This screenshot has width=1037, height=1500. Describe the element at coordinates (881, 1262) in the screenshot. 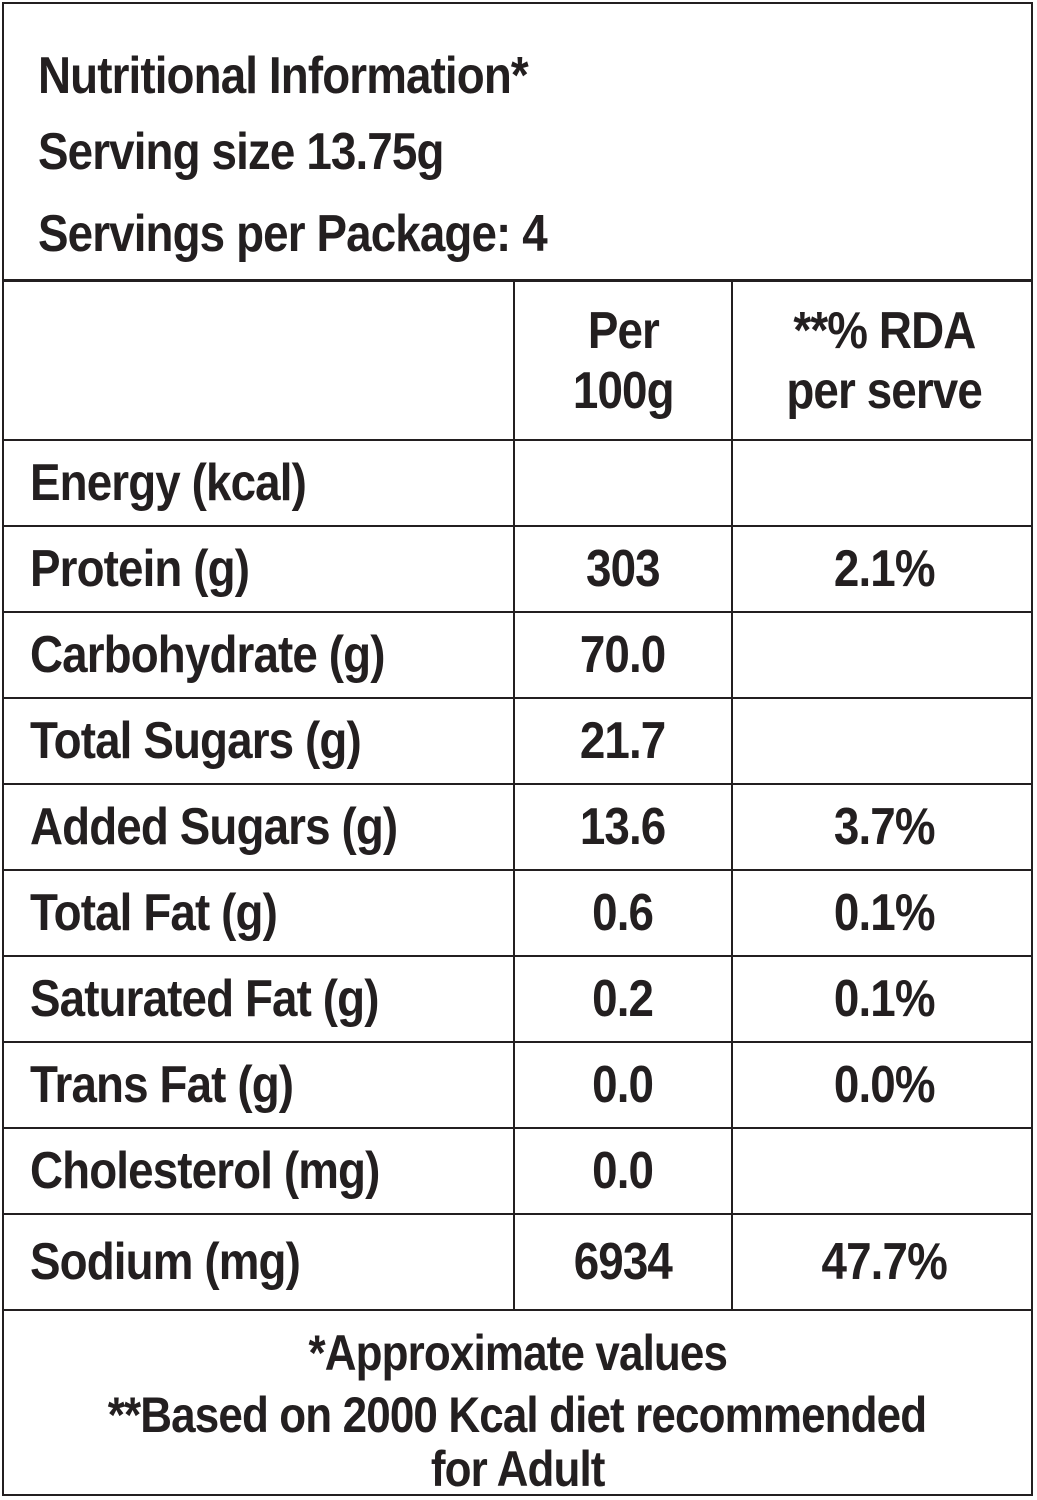

I see `rda-value: 47.7%` at that location.